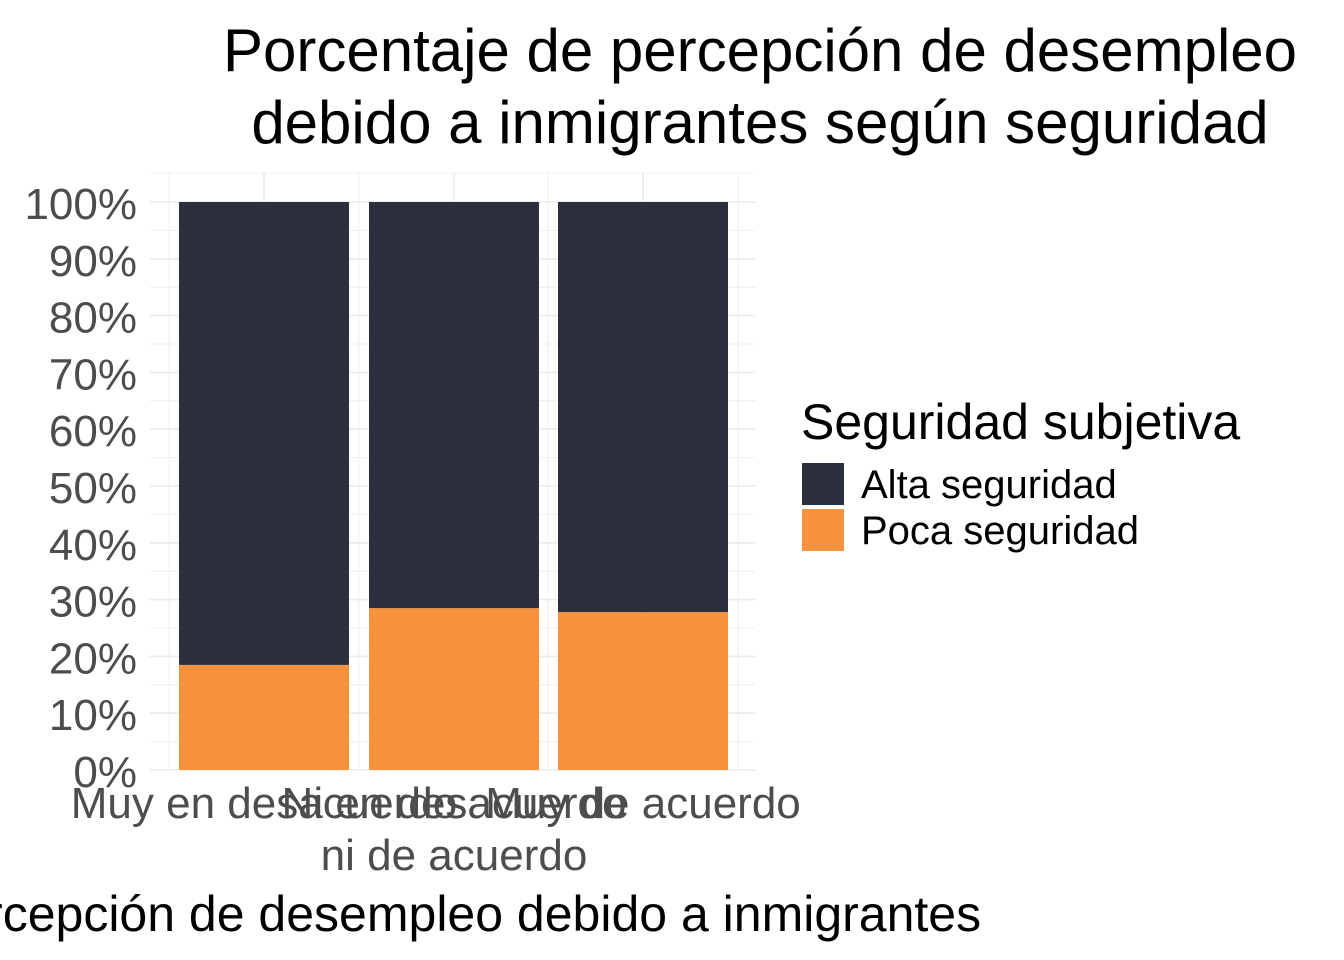 Image resolution: width=1344 pixels, height=960 pixels. Describe the element at coordinates (93, 318) in the screenshot. I see `y-tick-label: 80%` at that location.